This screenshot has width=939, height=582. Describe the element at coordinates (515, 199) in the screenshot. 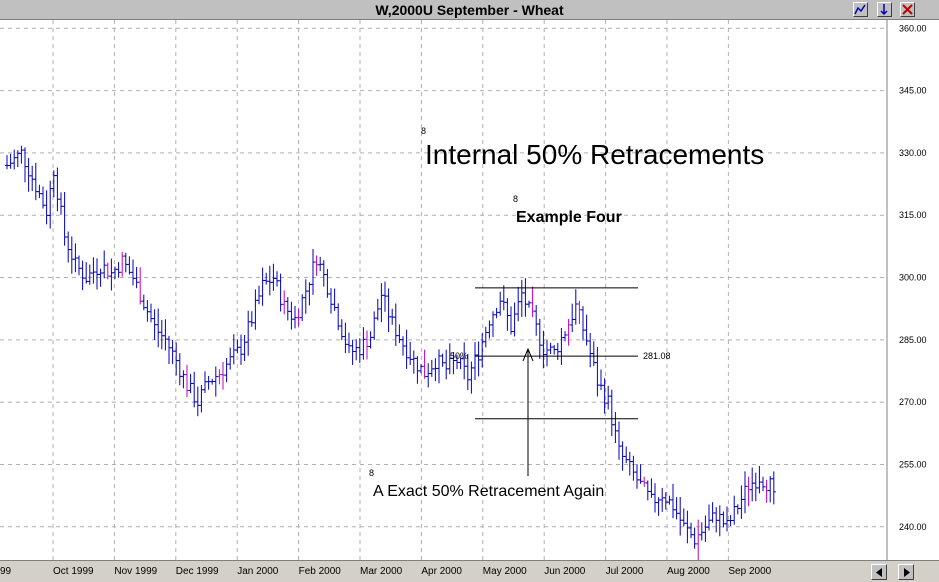

I see `subtitle-marker: 8` at that location.